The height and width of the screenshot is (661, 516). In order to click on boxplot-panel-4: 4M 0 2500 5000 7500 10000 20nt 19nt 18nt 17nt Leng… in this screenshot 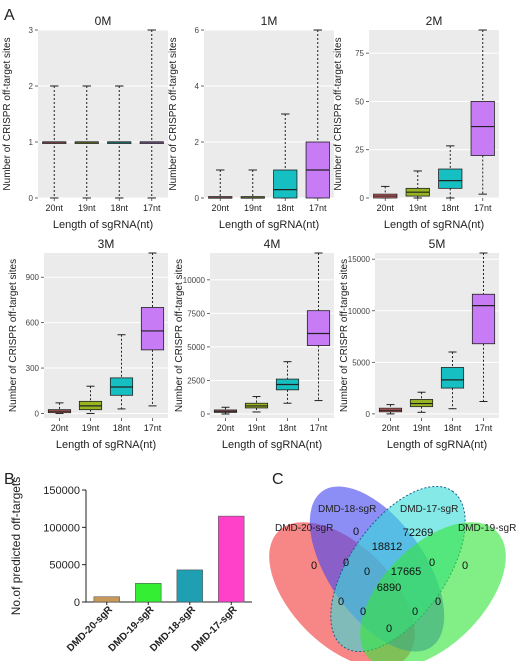, I will do `click(254, 342)`.